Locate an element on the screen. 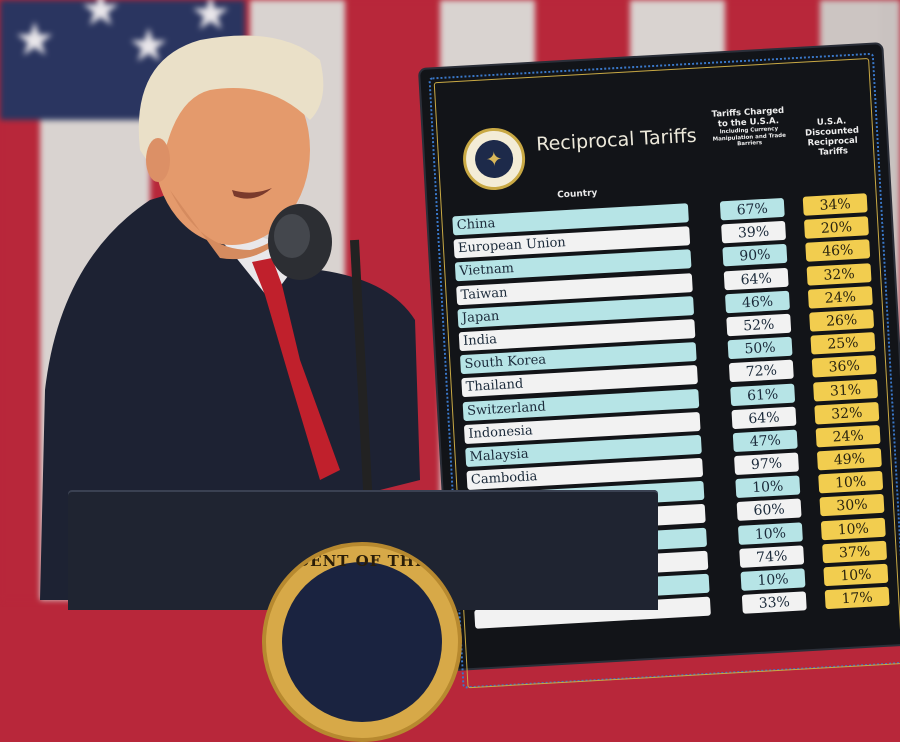  hair is located at coordinates (231, 107).